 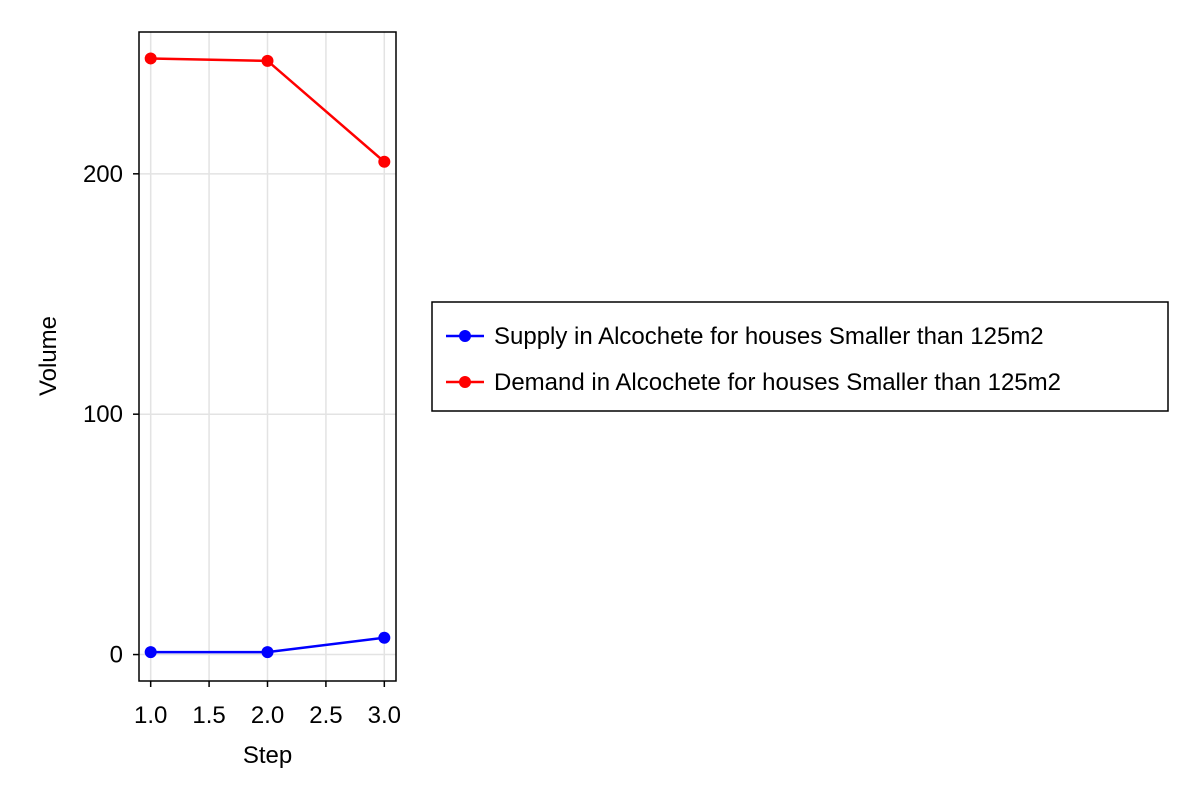 What do you see at coordinates (267, 755) in the screenshot?
I see `x-axis-title: Step` at bounding box center [267, 755].